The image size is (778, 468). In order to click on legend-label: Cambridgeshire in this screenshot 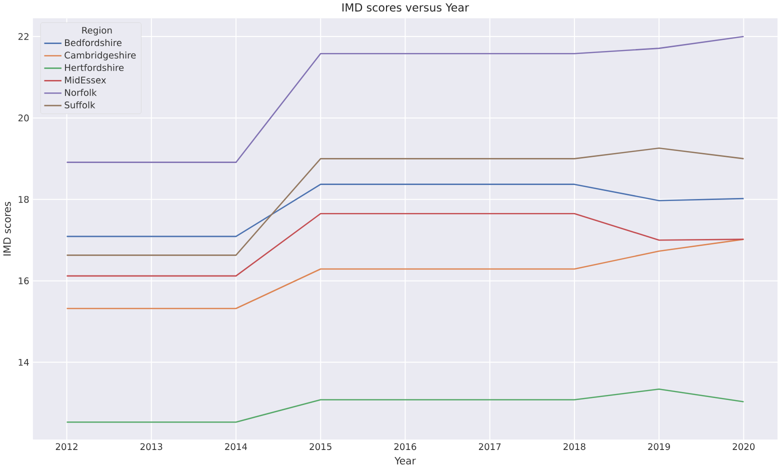, I will do `click(100, 56)`.